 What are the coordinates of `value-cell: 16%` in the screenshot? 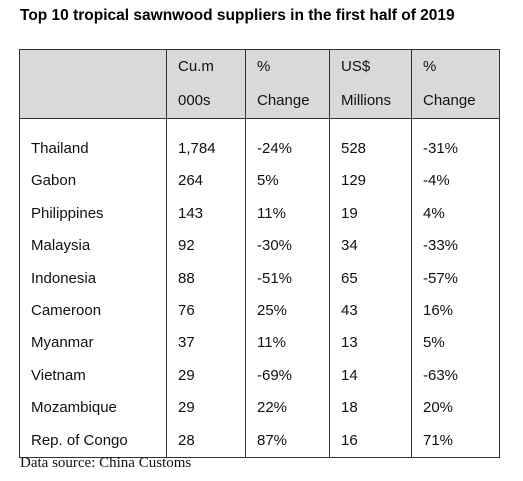 It's located at (455, 311).